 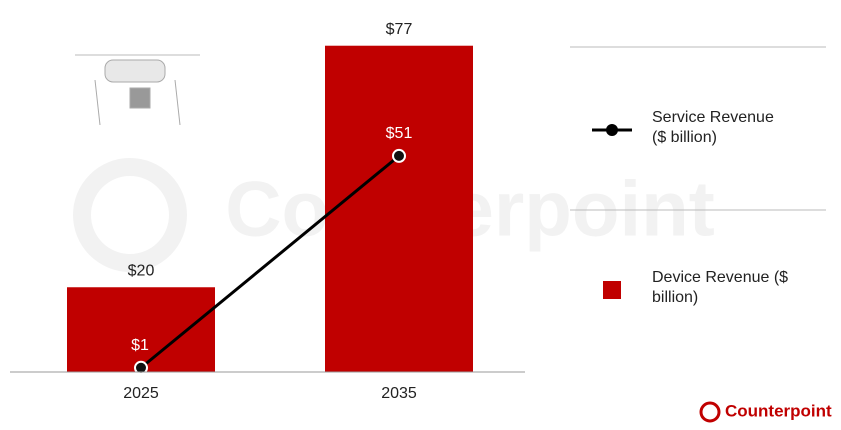 What do you see at coordinates (778, 410) in the screenshot?
I see `logo: Counterpoint` at bounding box center [778, 410].